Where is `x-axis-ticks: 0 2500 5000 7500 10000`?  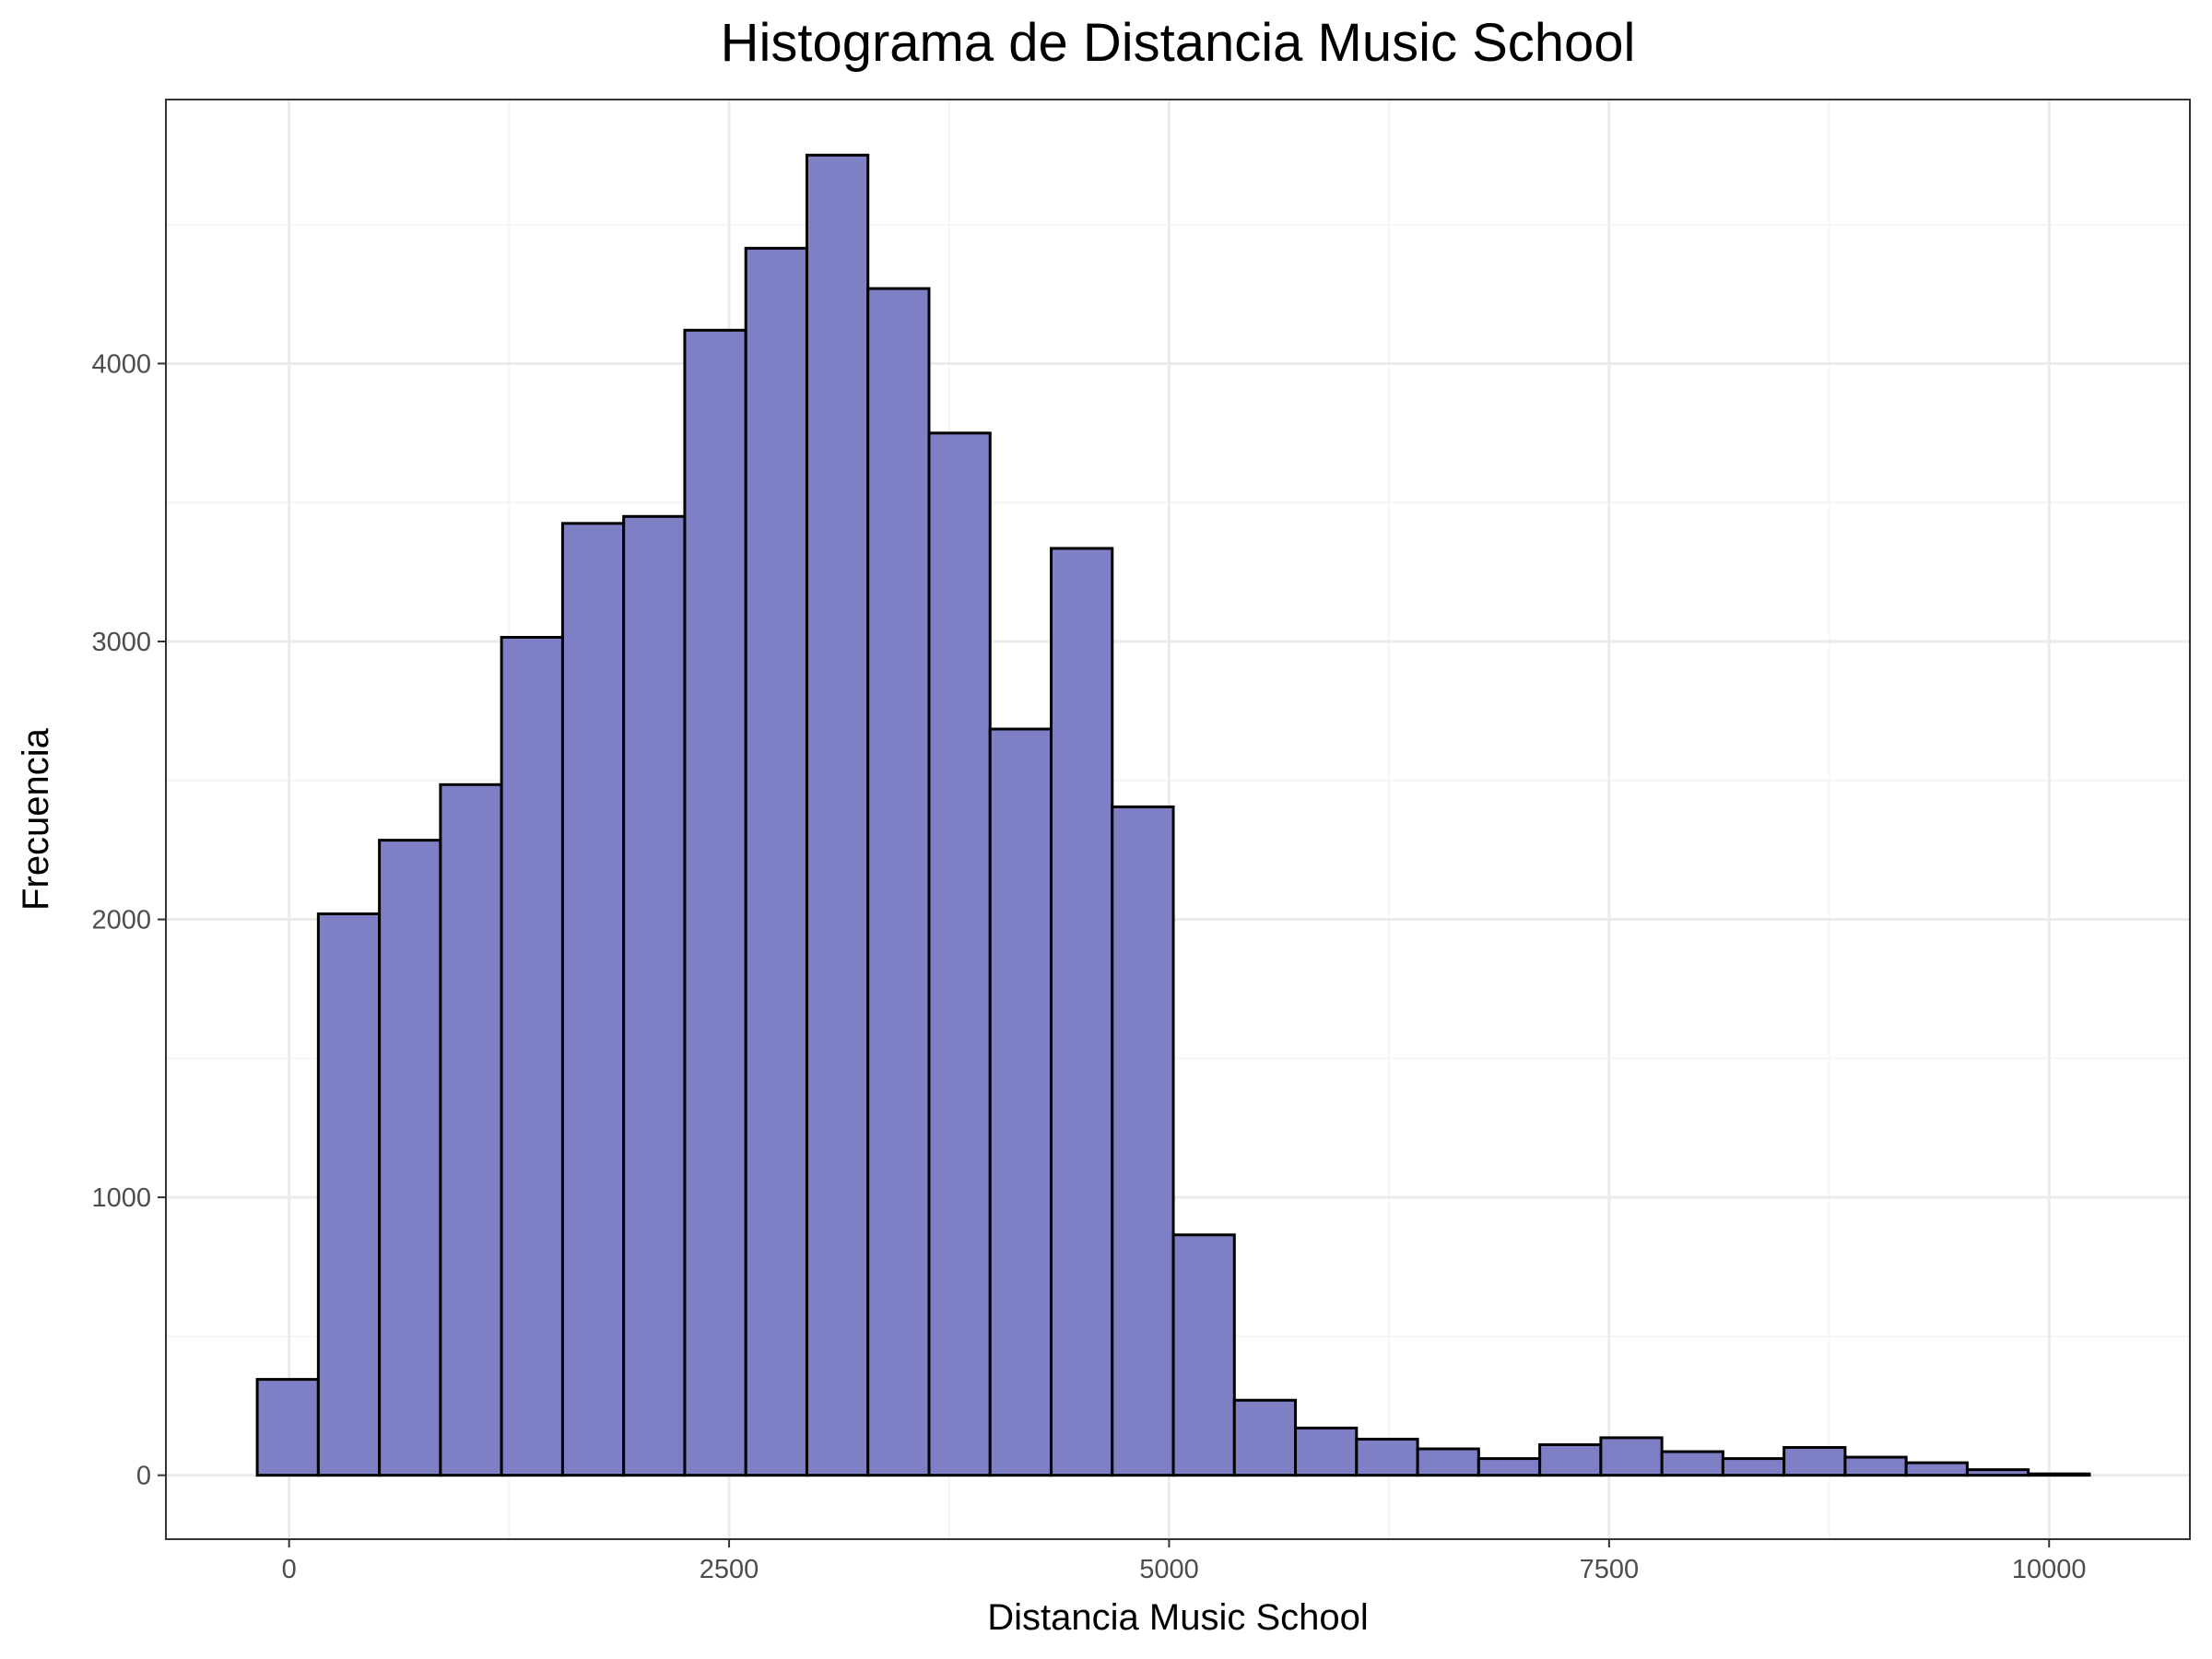
x-axis-ticks: 0 2500 5000 7500 10000 is located at coordinates (1184, 1561).